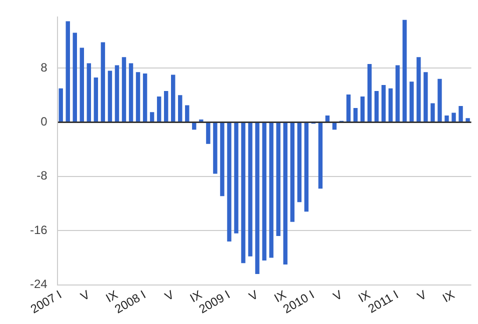 This screenshot has height=324, width=478. I want to click on y-tick-label: -16, so click(39, 229).